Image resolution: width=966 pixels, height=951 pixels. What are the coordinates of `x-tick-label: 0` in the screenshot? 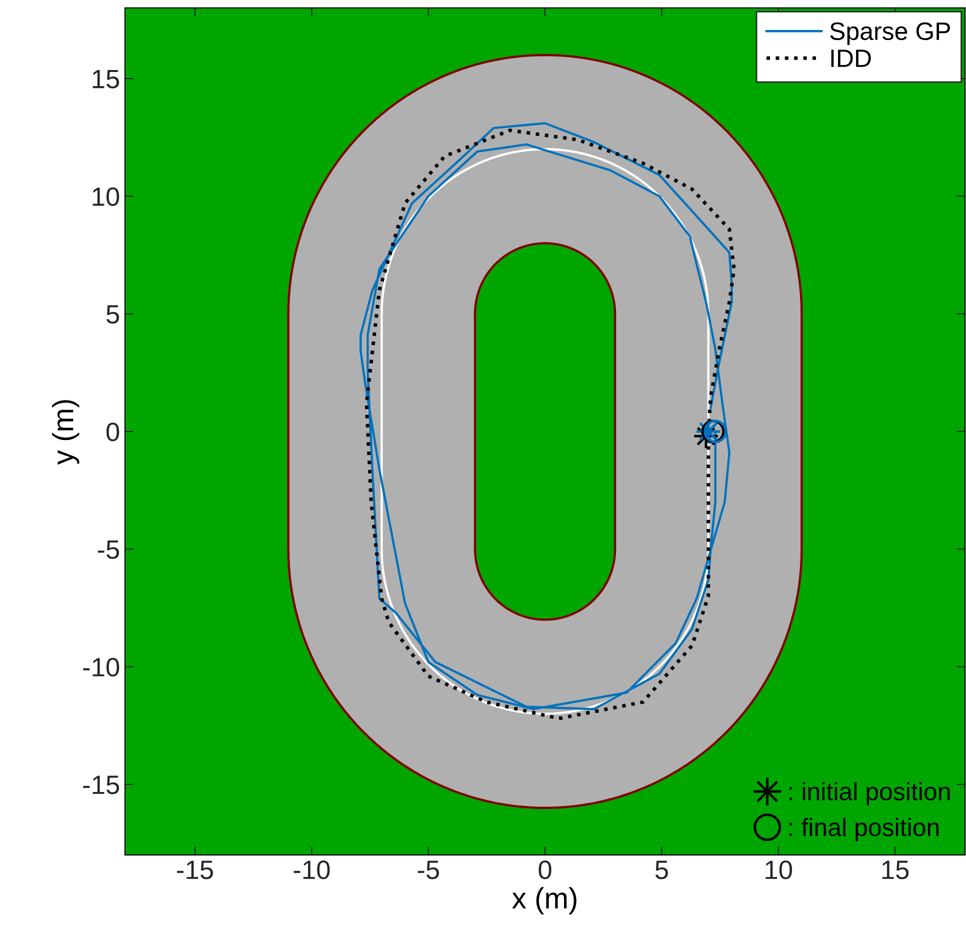 It's located at (545, 870).